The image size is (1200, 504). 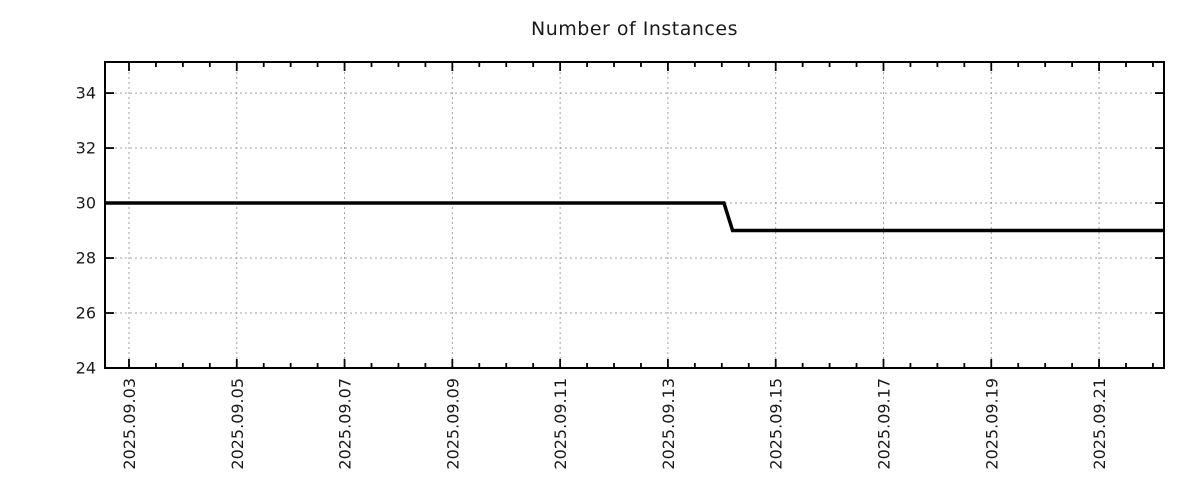 What do you see at coordinates (86, 93) in the screenshot?
I see `y-tick-label: 34` at bounding box center [86, 93].